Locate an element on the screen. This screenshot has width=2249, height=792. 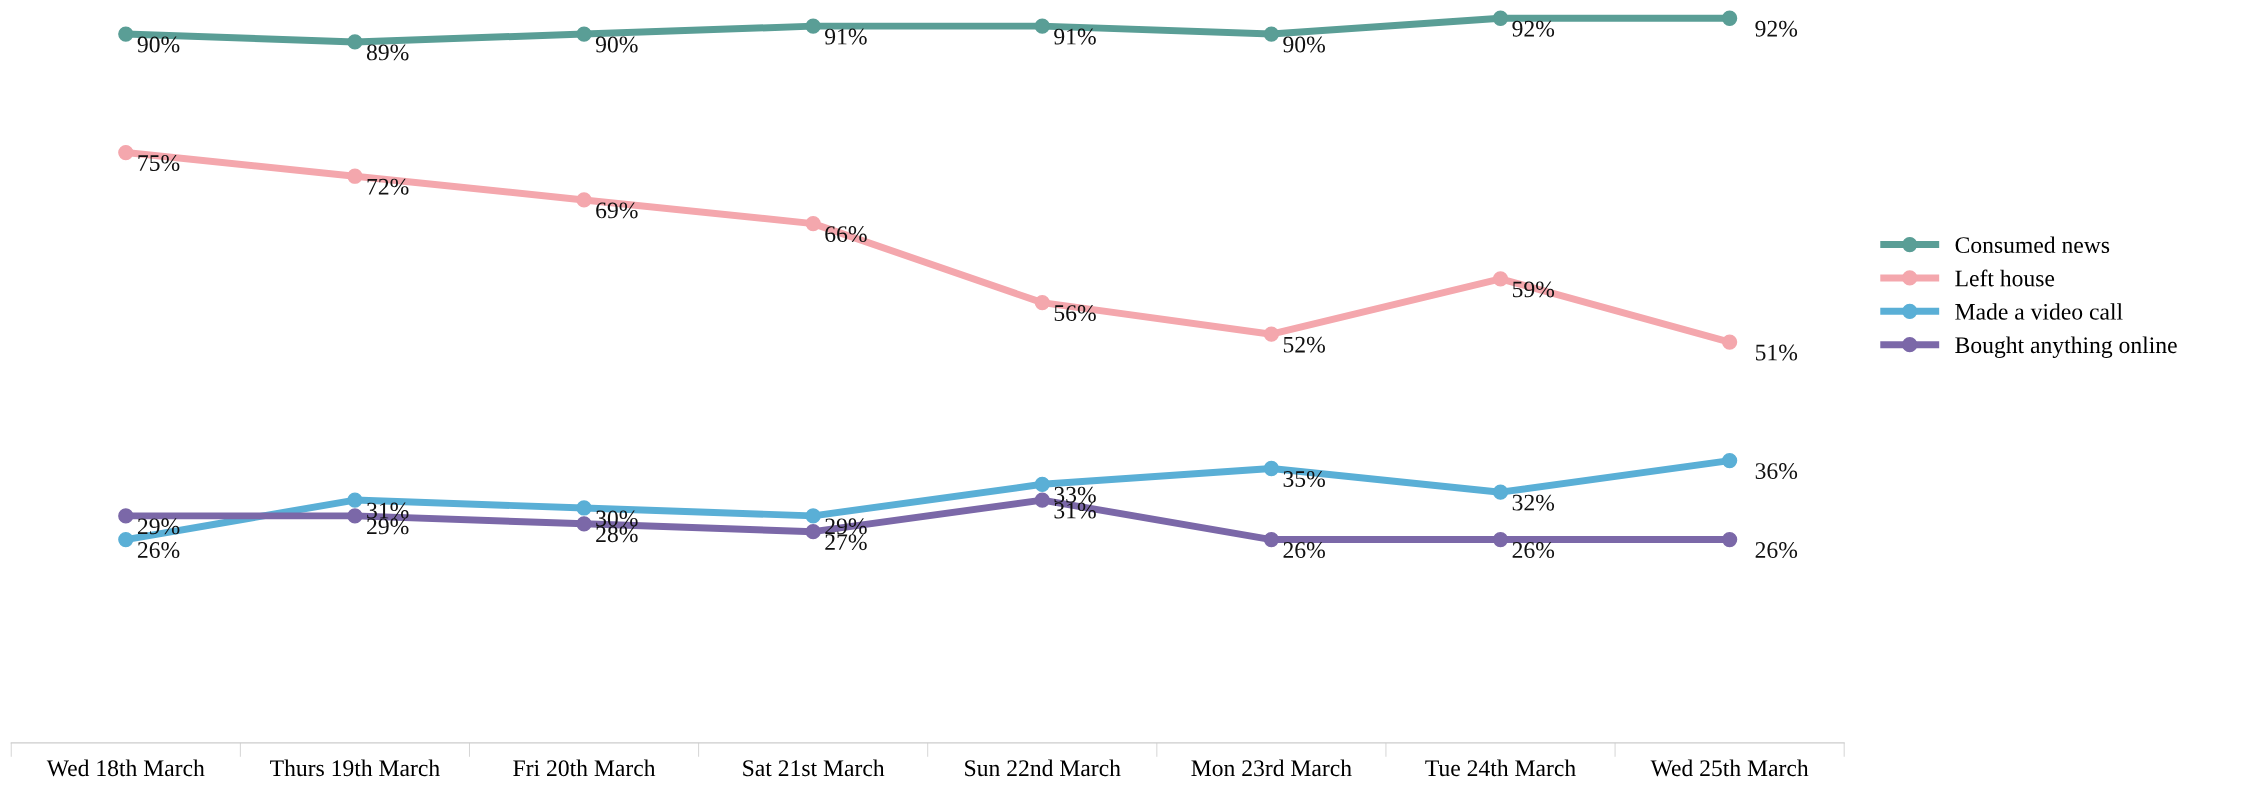
x-tick-label: Tue 24th March is located at coordinates (1500, 768).